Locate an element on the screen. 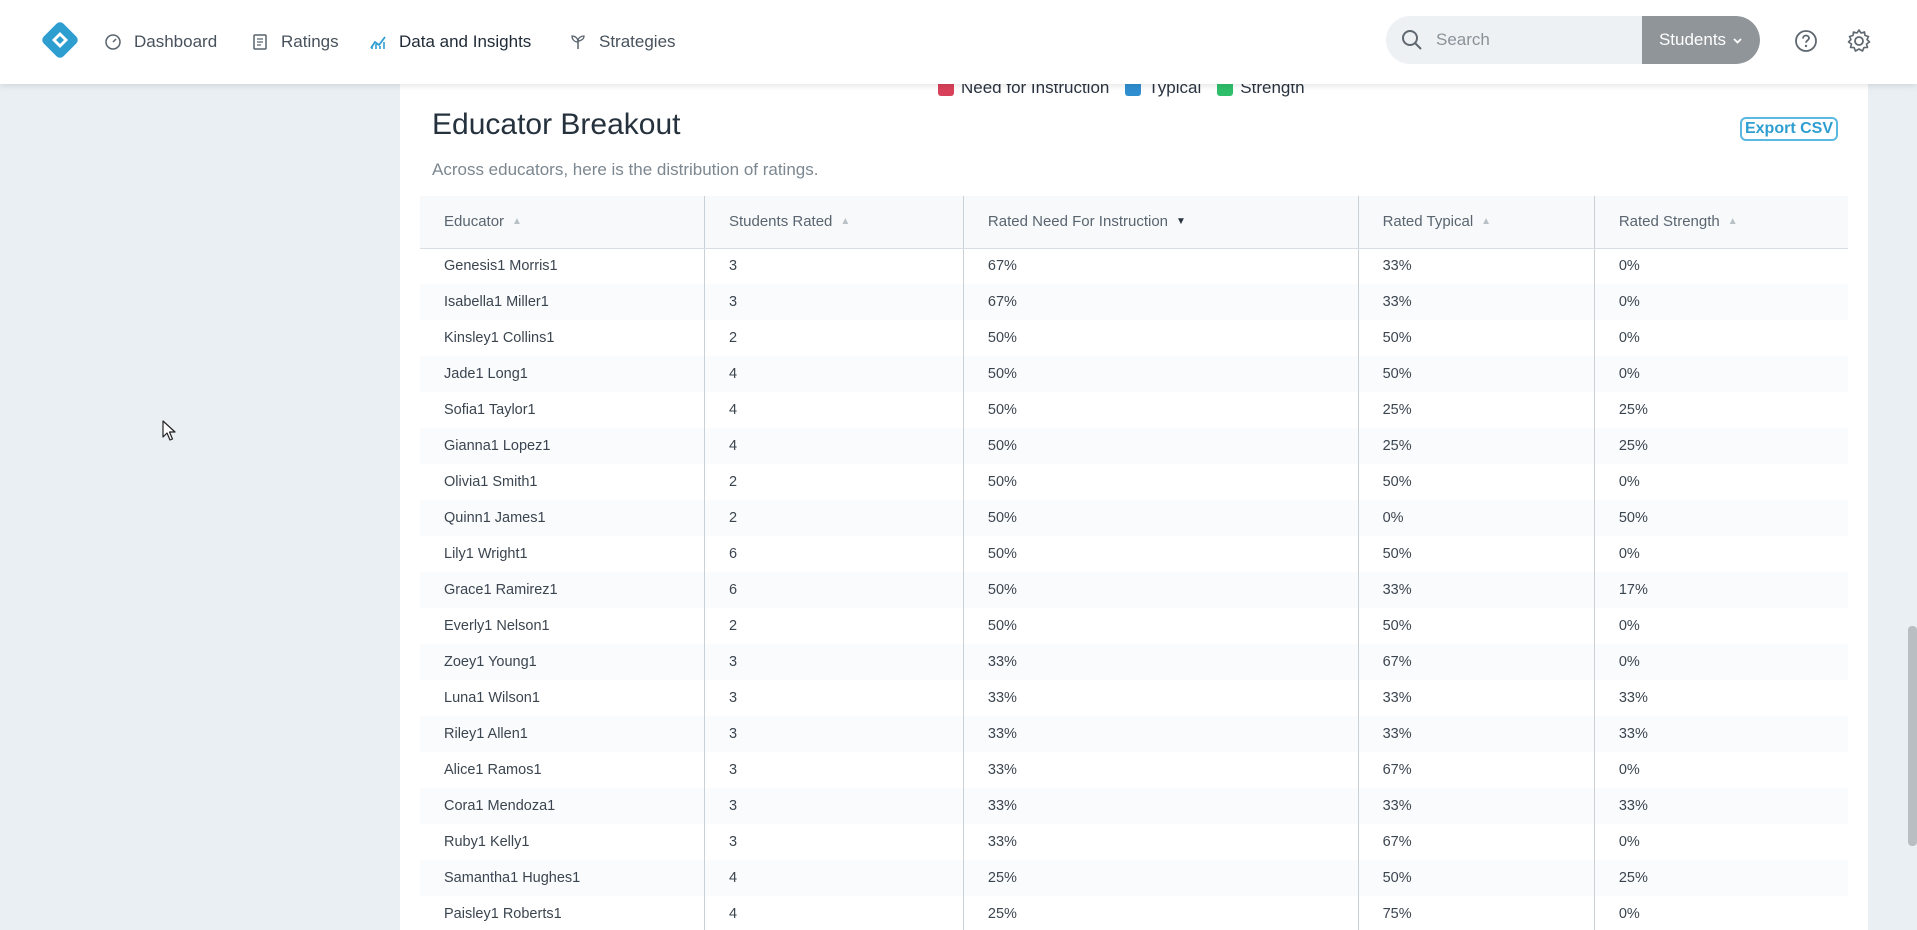 The height and width of the screenshot is (930, 1917). cell-educator: Samantha1 Hughes1 is located at coordinates (562, 878).